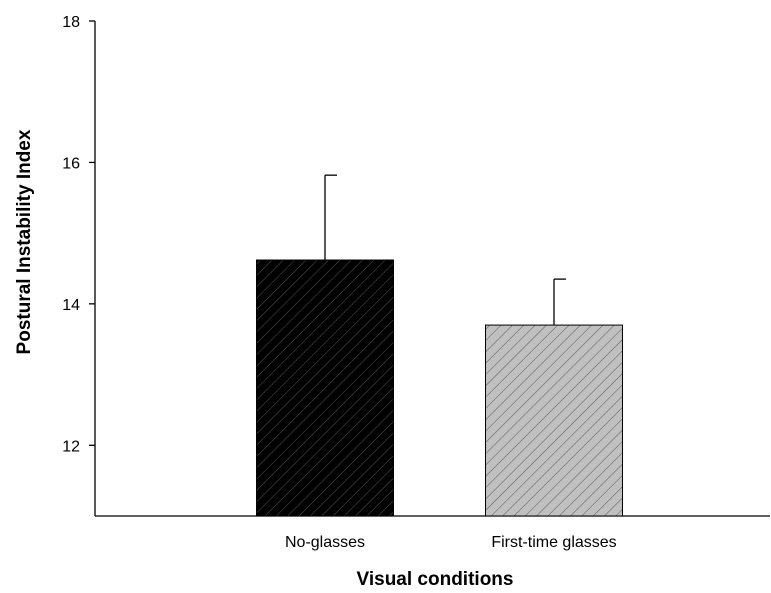  What do you see at coordinates (71, 446) in the screenshot?
I see `y-tick-label: 12` at bounding box center [71, 446].